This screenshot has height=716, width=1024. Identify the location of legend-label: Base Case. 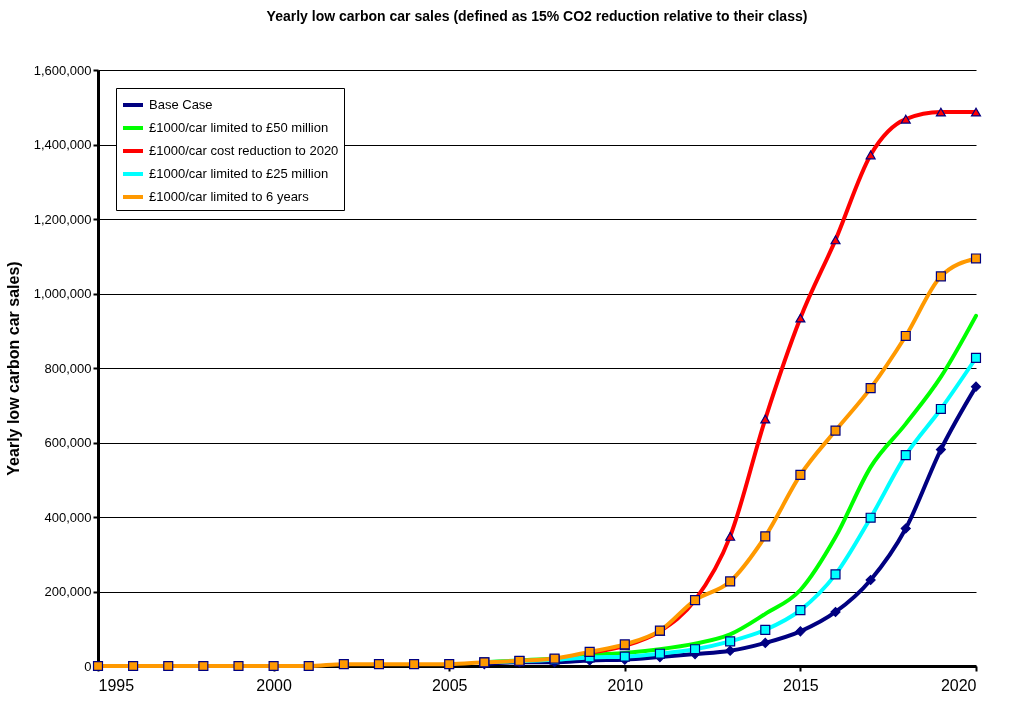
(181, 104).